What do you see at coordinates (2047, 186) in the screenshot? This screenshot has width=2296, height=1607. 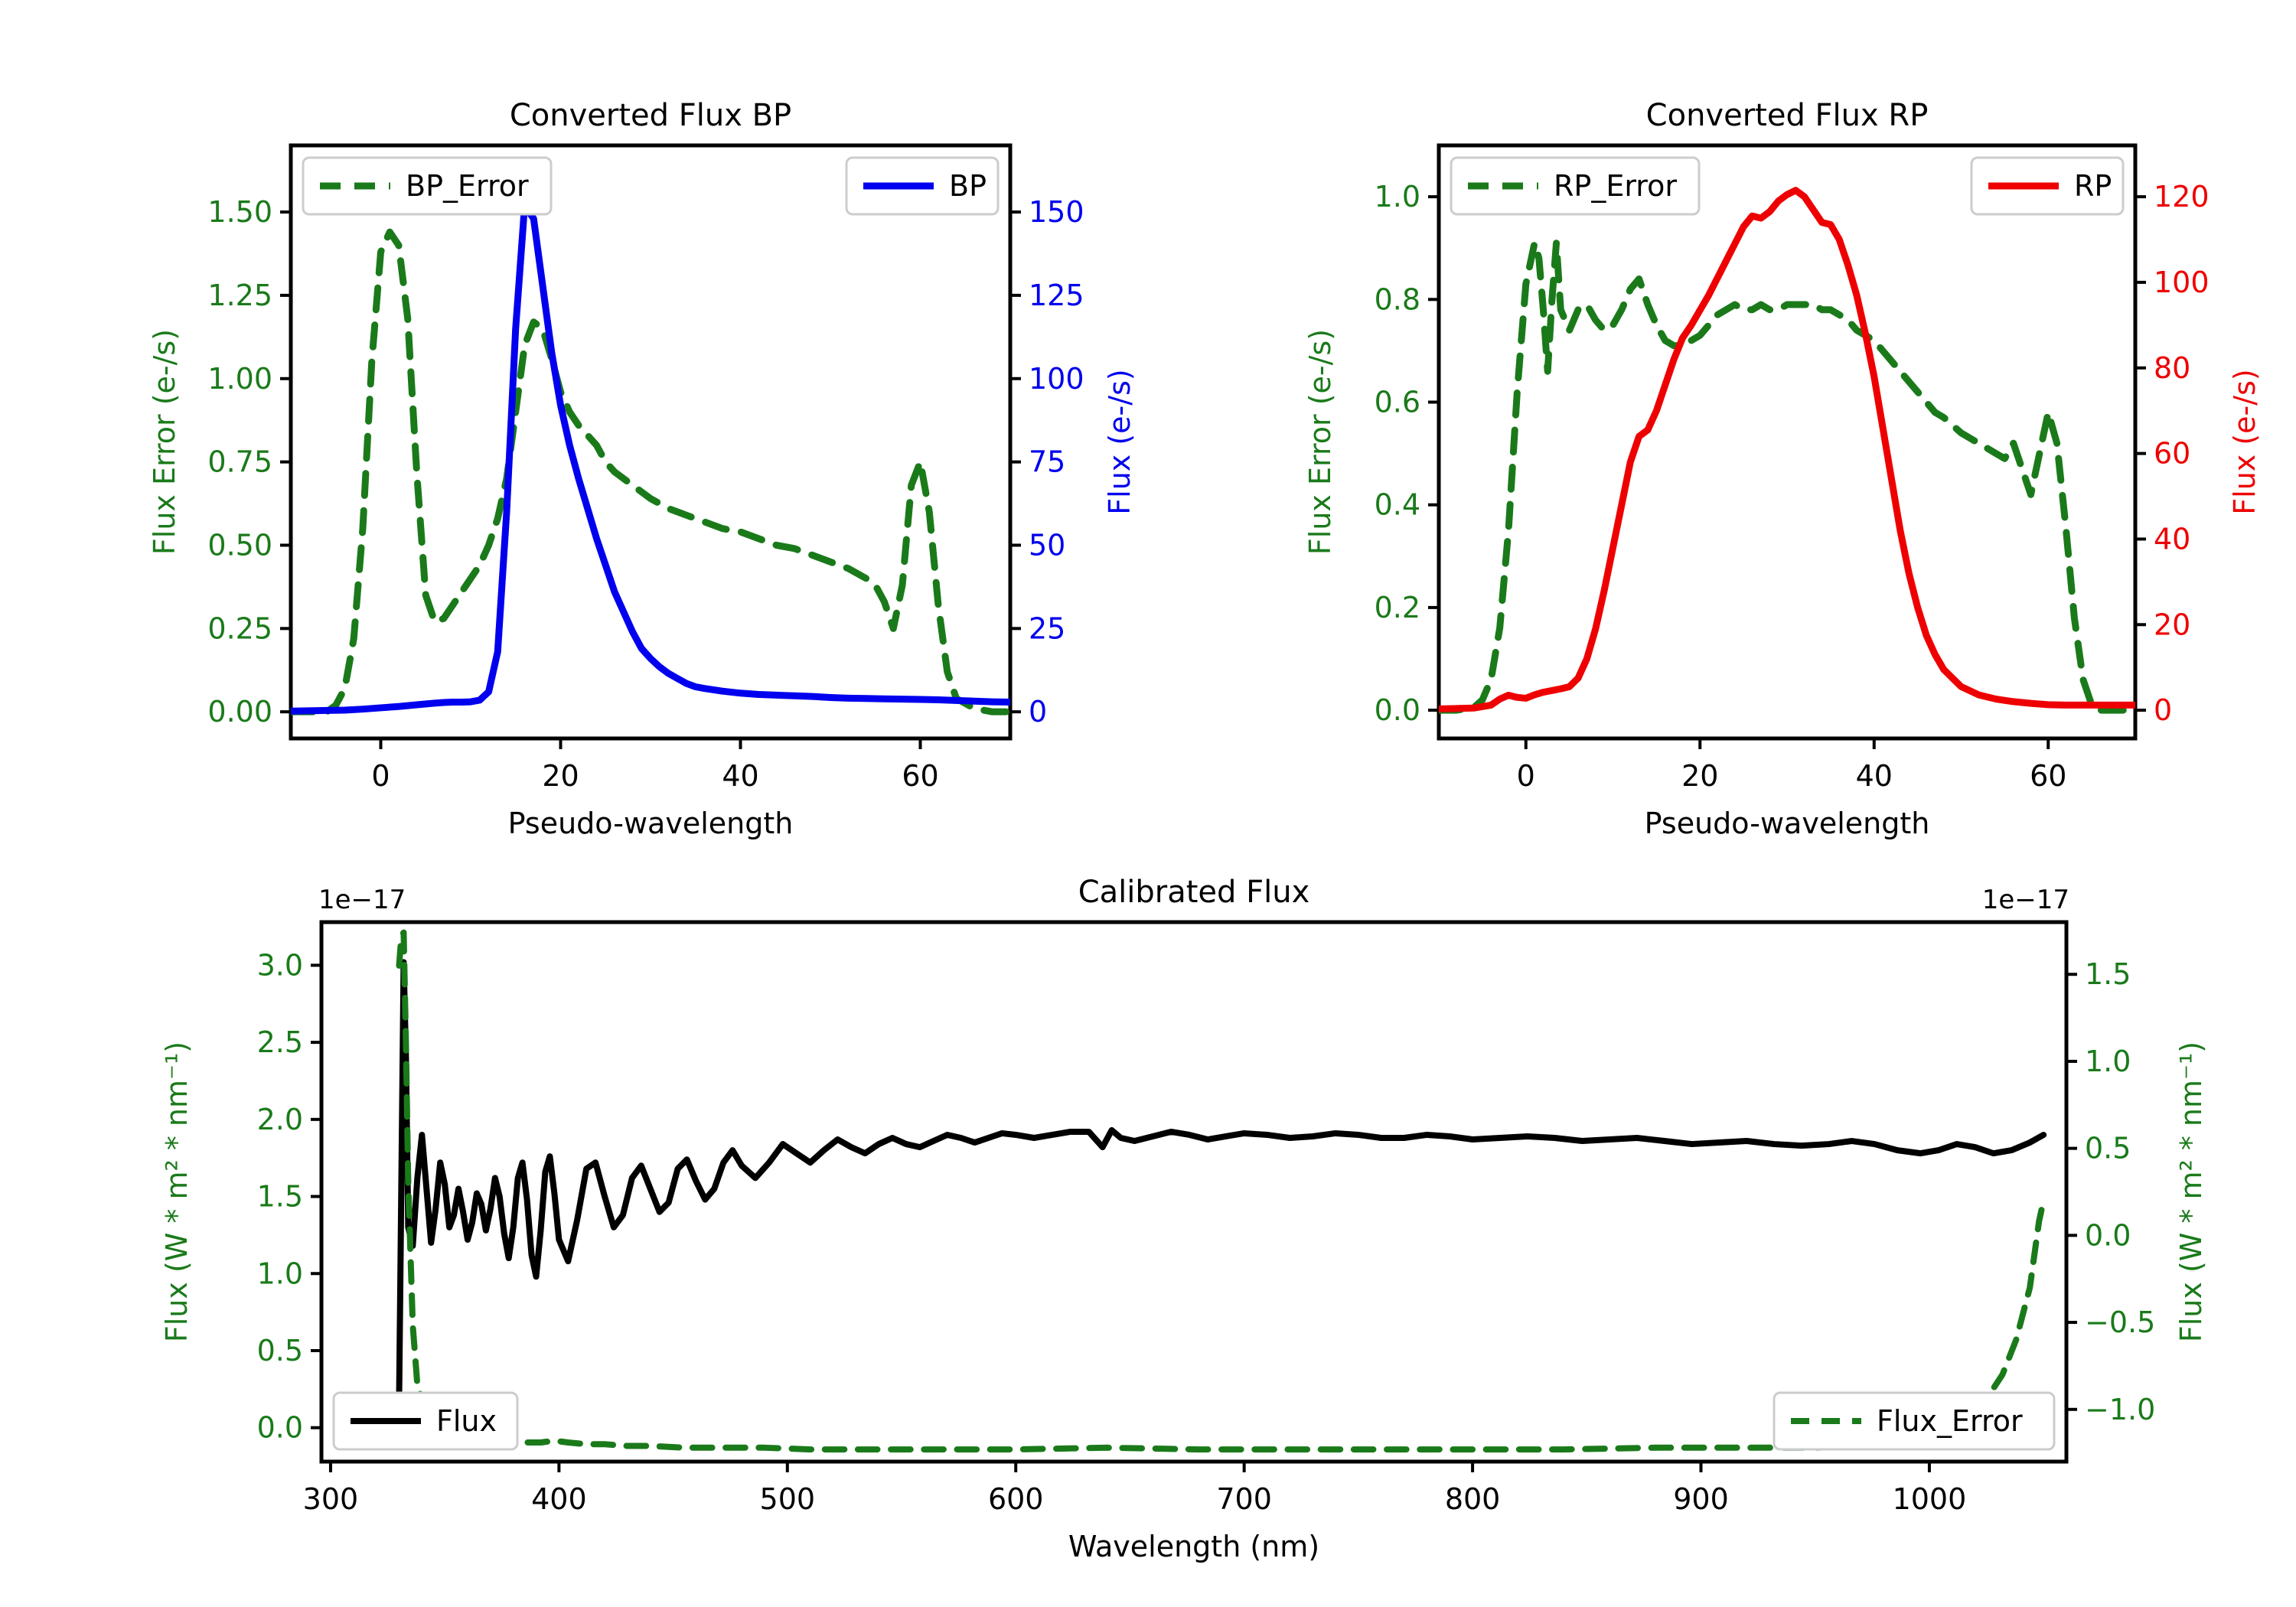 I see `legend-rp: RP` at bounding box center [2047, 186].